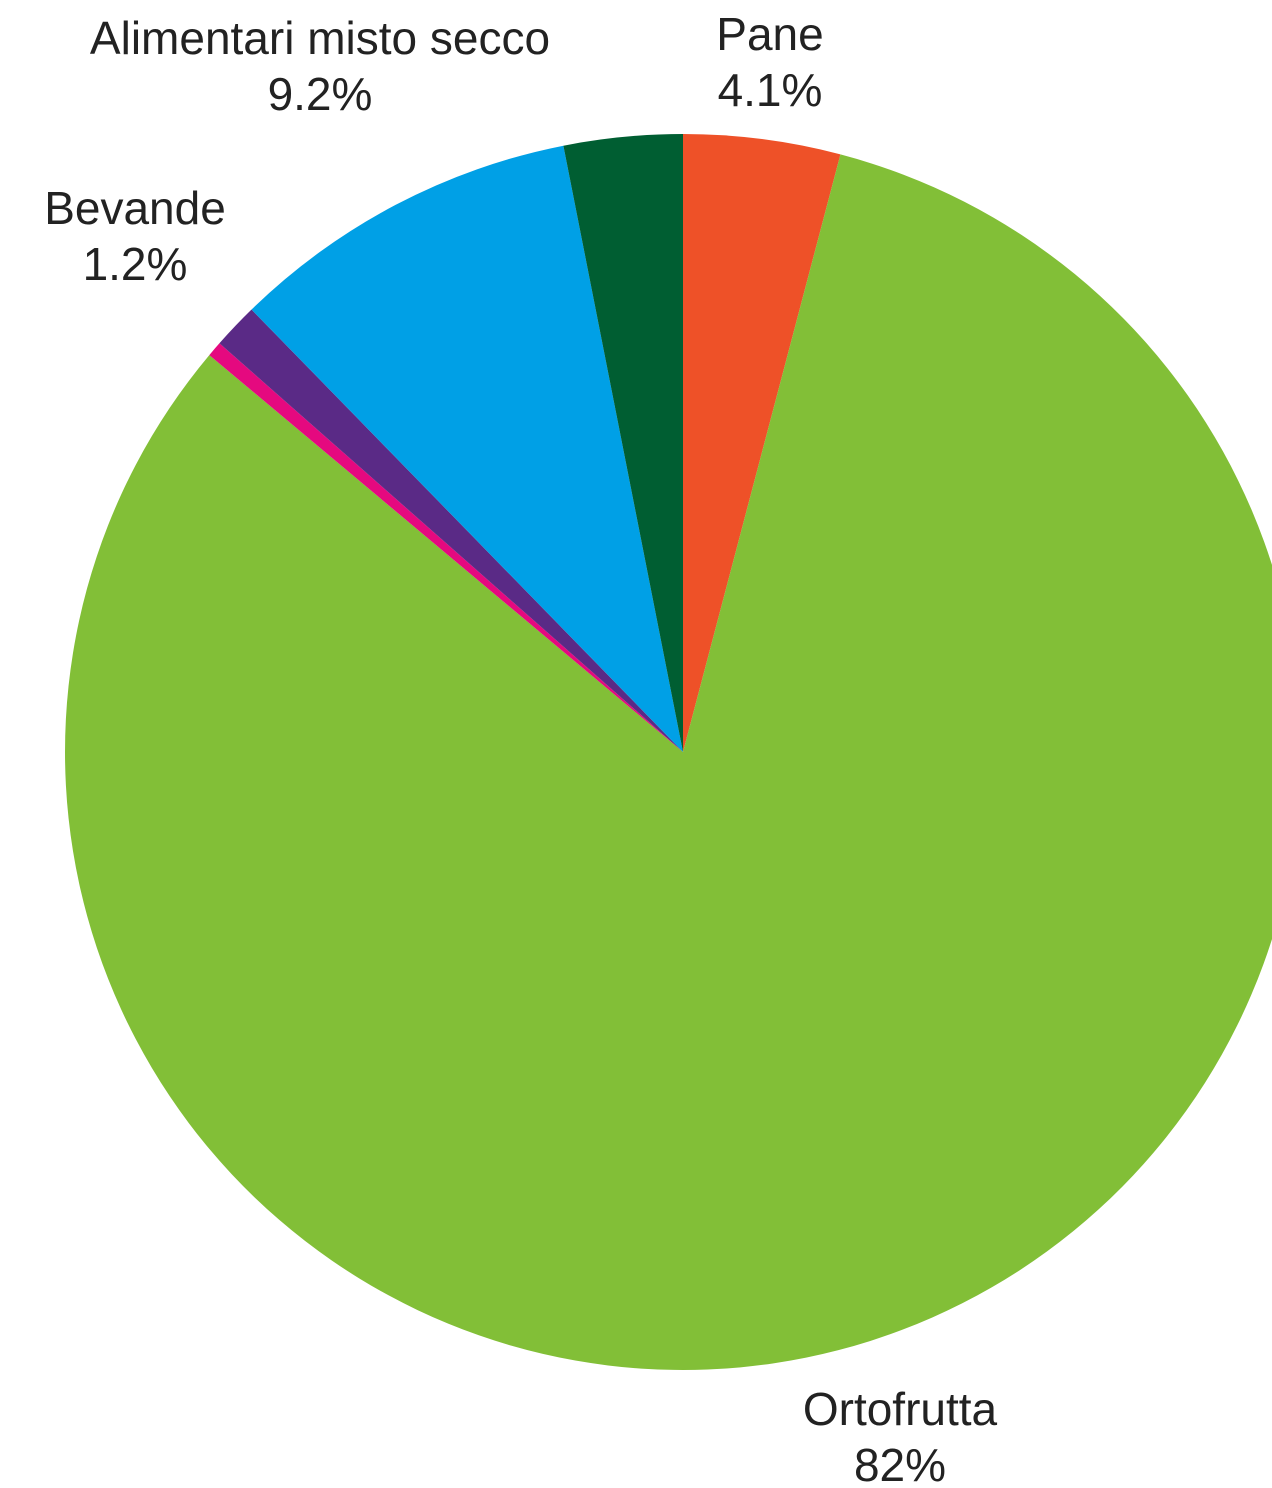 Image resolution: width=1272 pixels, height=1488 pixels. Describe the element at coordinates (320, 38) in the screenshot. I see `slice-label-alimentari-misto-secco: Alimentari misto secco` at that location.